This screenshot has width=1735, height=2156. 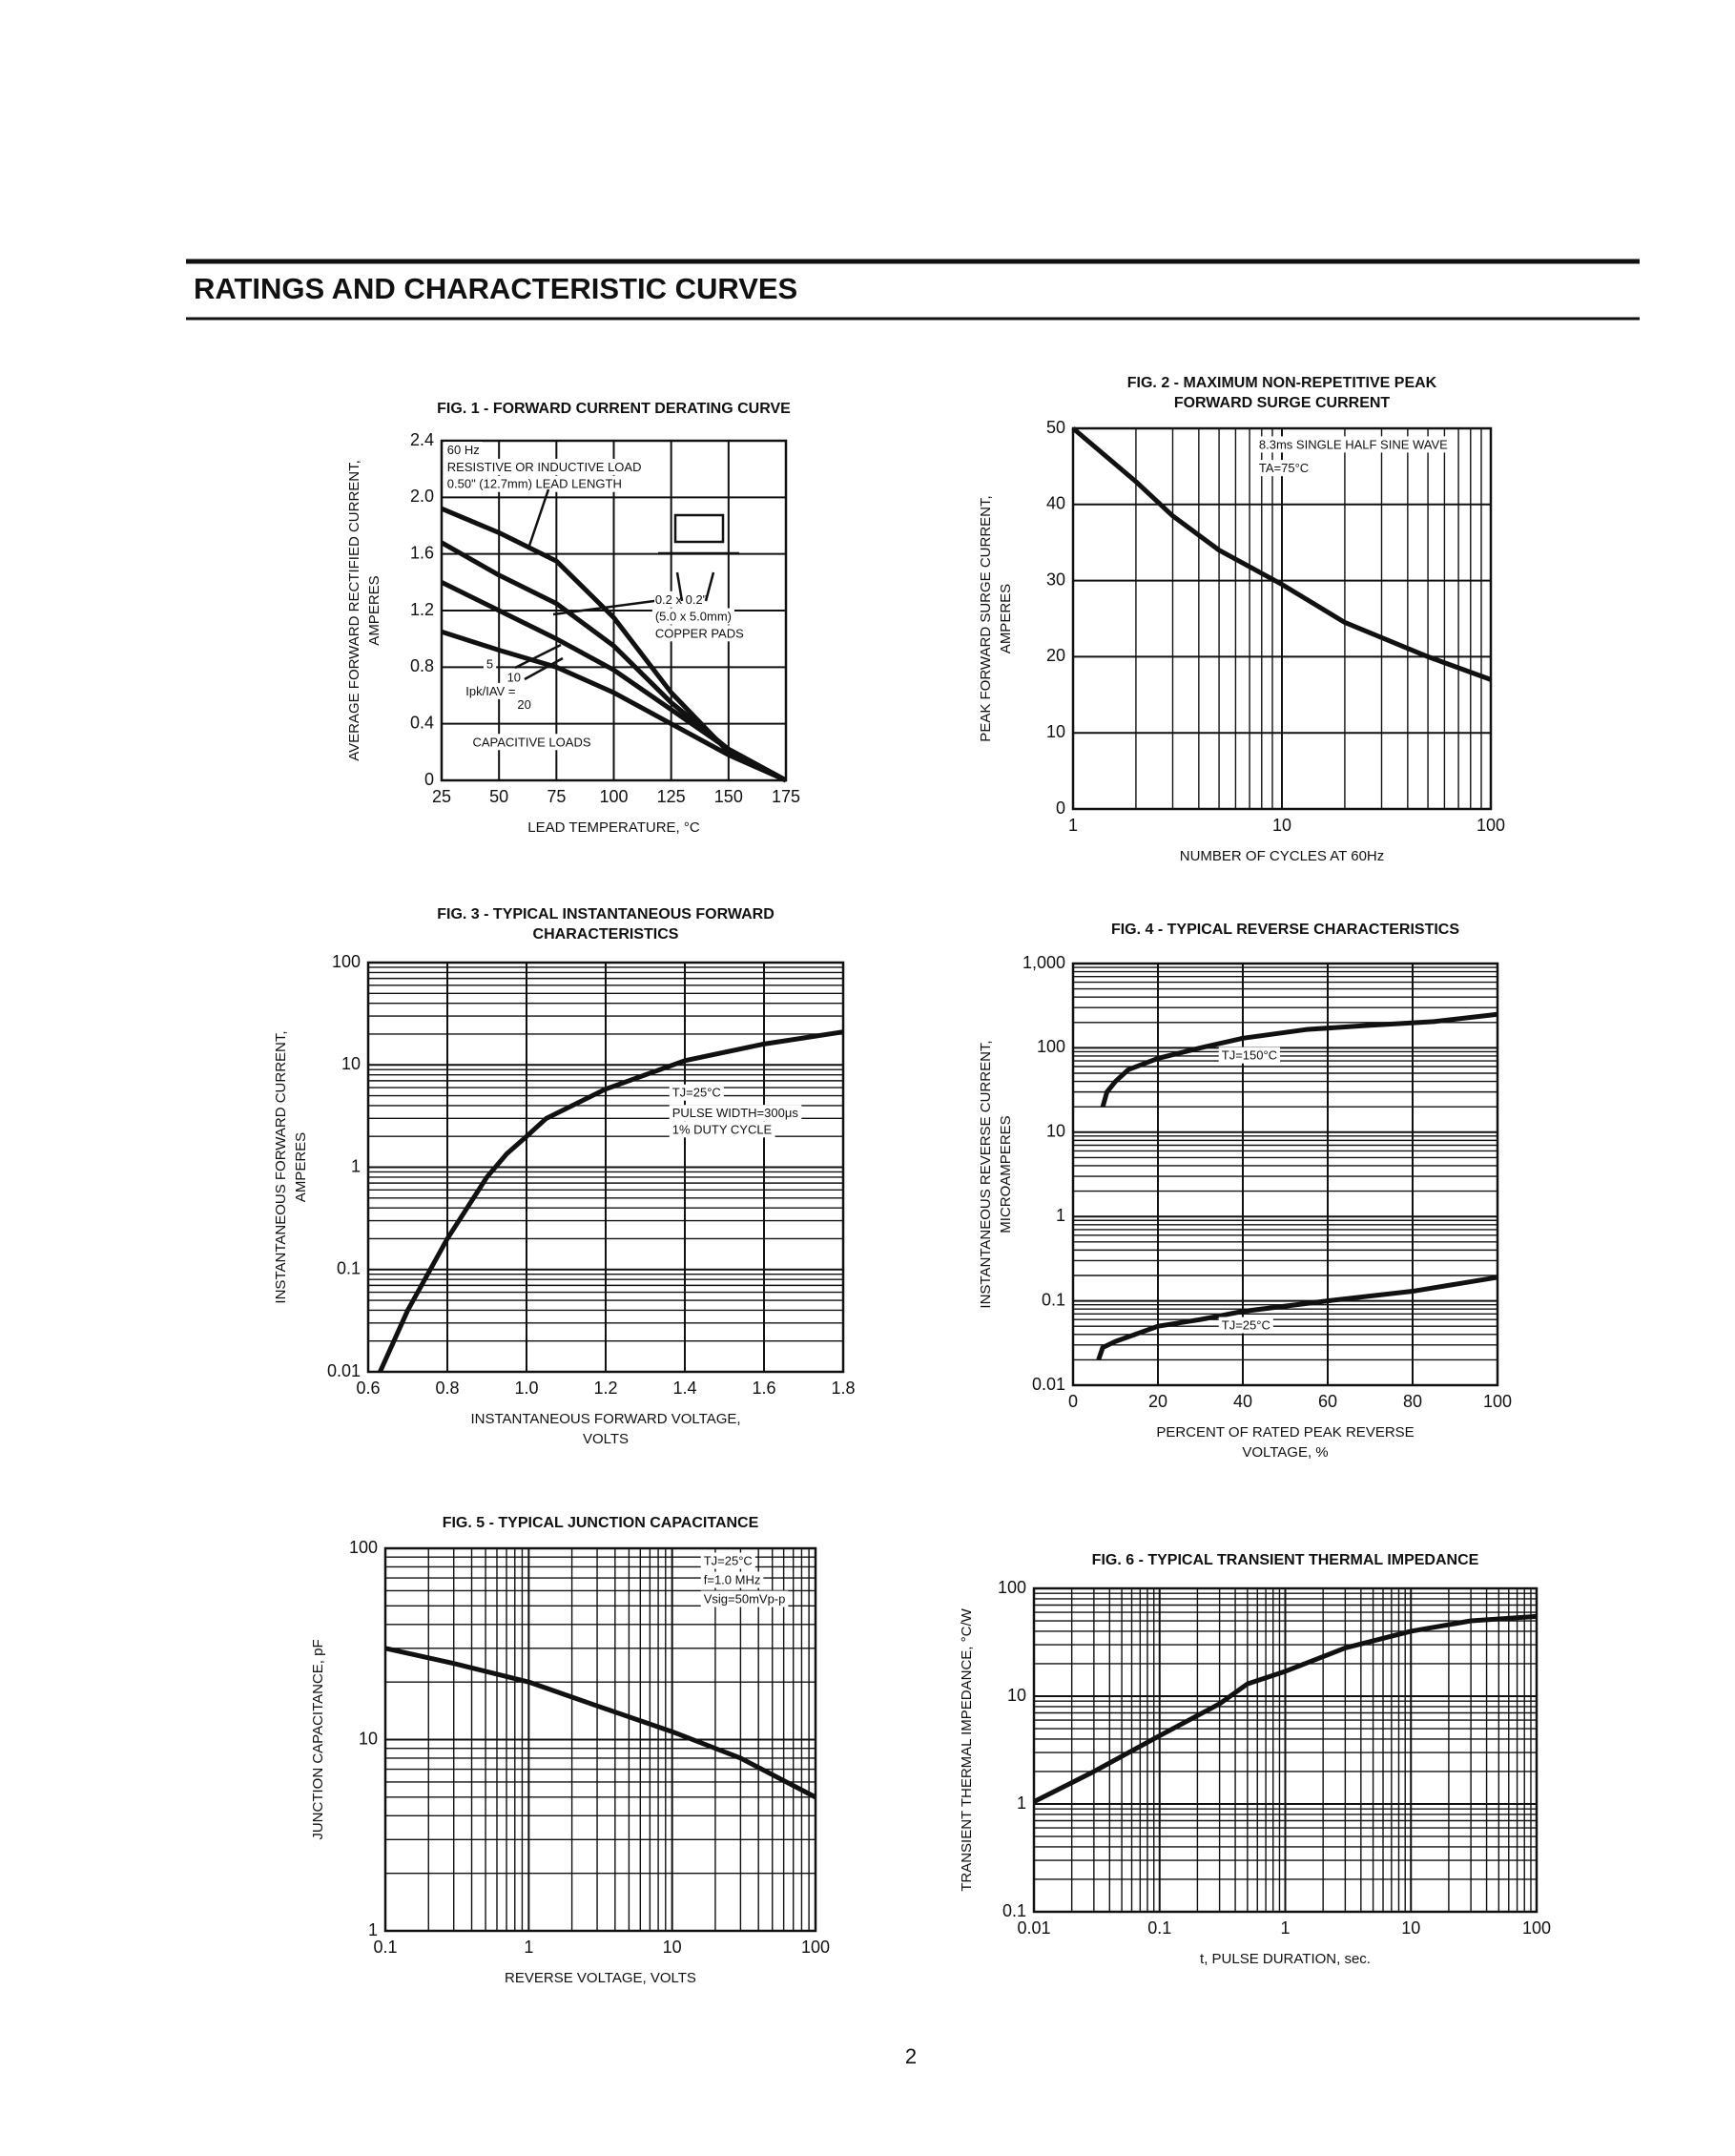 What do you see at coordinates (1285, 1928) in the screenshot?
I see `x-tick-label: 1` at bounding box center [1285, 1928].